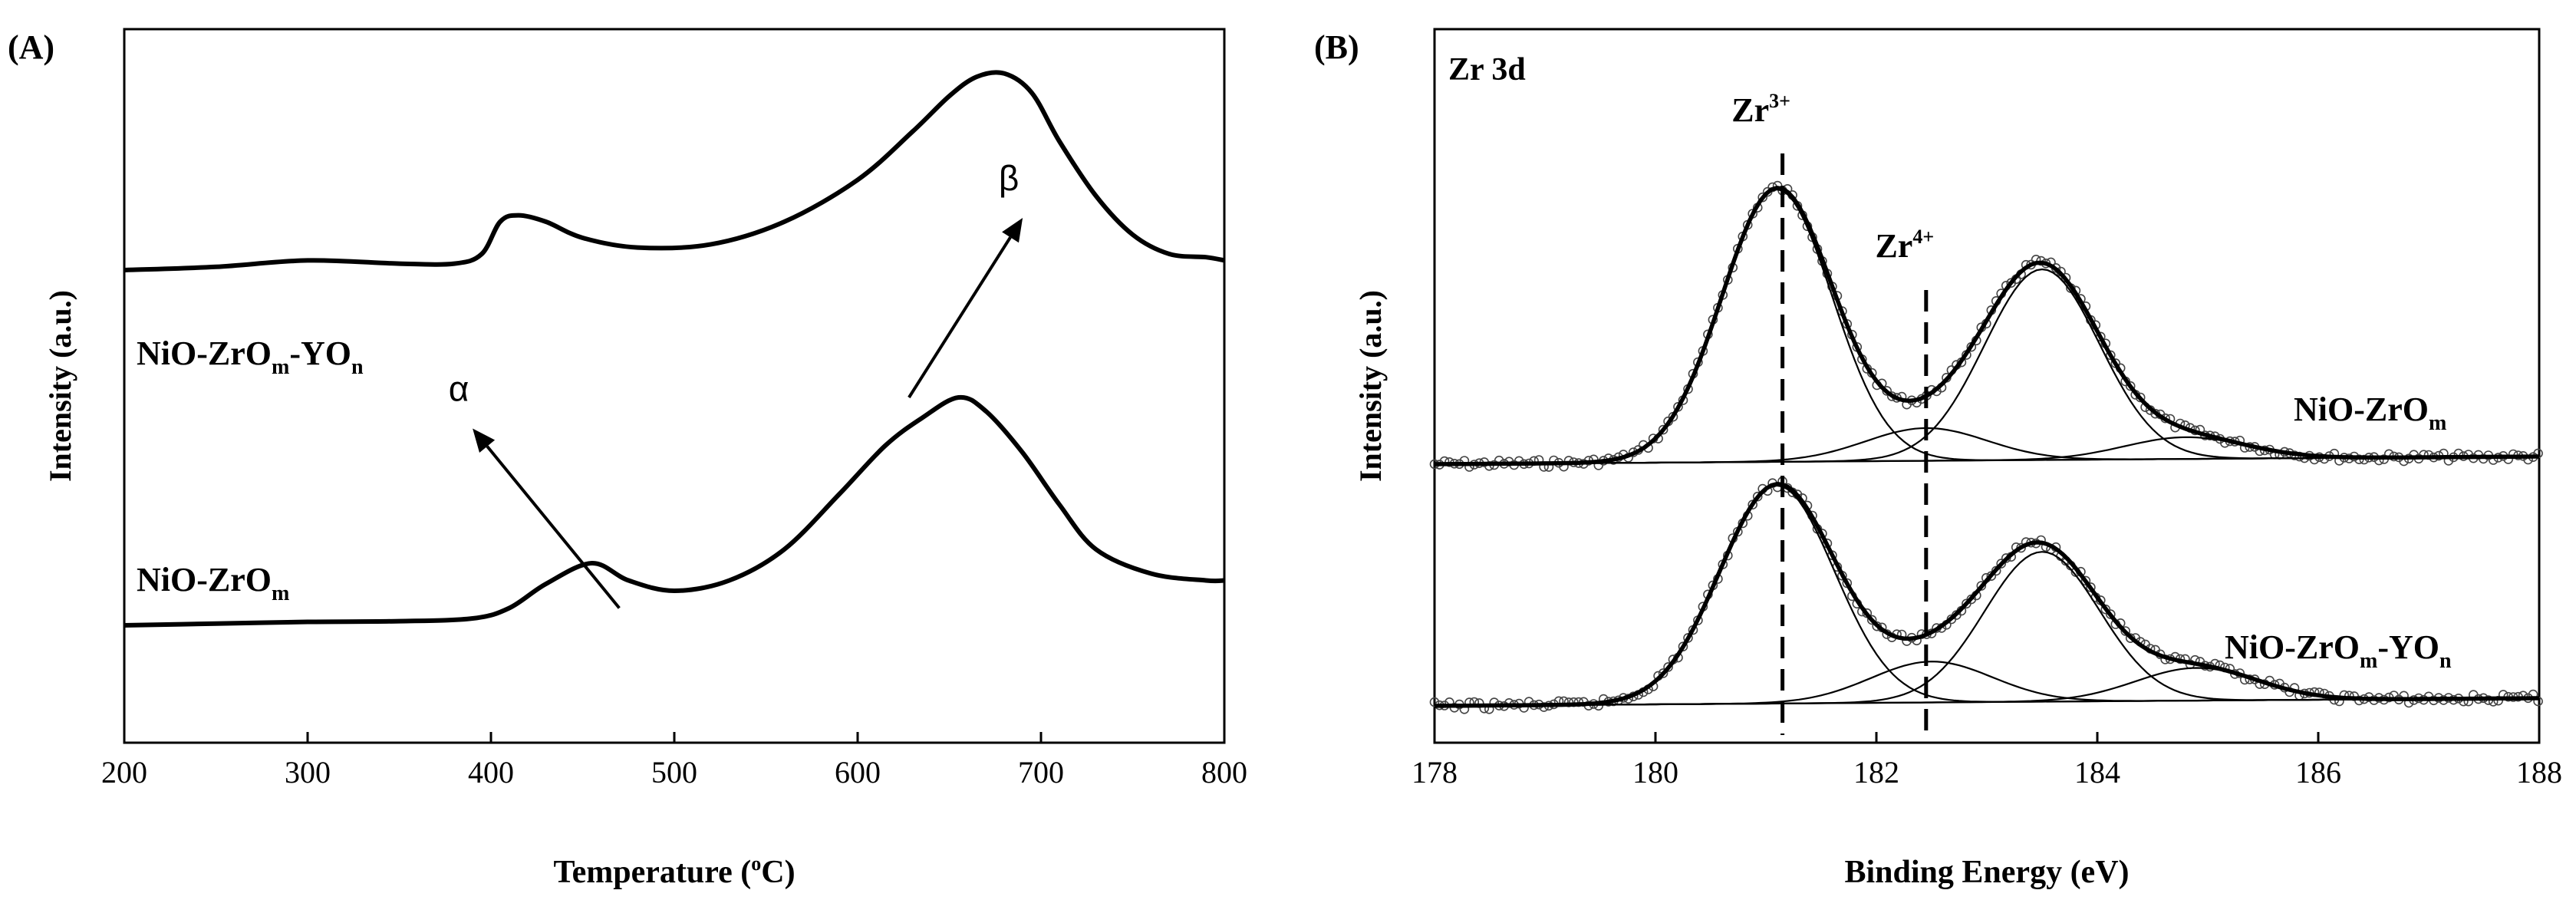  Describe the element at coordinates (1041, 772) in the screenshot. I see `panel-a-tick-label: 700` at that location.